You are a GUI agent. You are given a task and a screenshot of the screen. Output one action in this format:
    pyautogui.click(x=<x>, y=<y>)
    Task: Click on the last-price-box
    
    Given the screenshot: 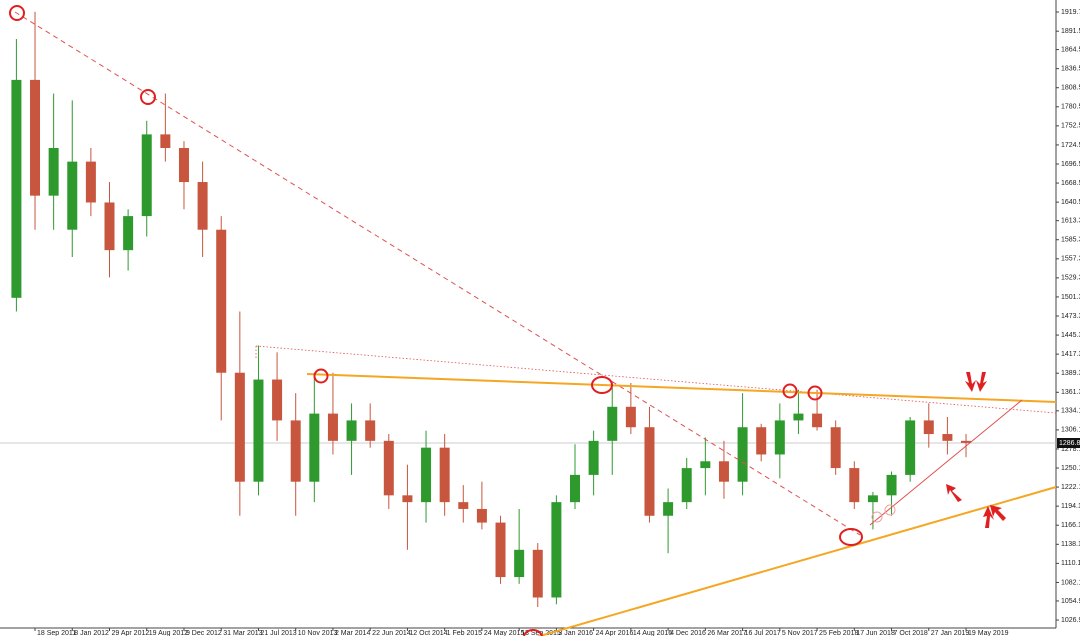 What is the action you would take?
    pyautogui.click(x=1068, y=443)
    